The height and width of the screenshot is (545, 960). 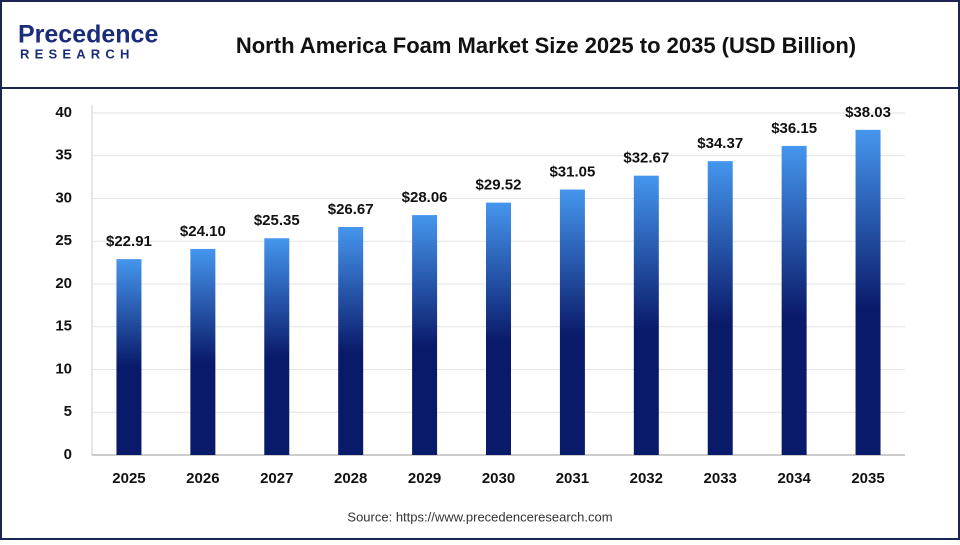 I want to click on value-label: $26.67, so click(x=351, y=209).